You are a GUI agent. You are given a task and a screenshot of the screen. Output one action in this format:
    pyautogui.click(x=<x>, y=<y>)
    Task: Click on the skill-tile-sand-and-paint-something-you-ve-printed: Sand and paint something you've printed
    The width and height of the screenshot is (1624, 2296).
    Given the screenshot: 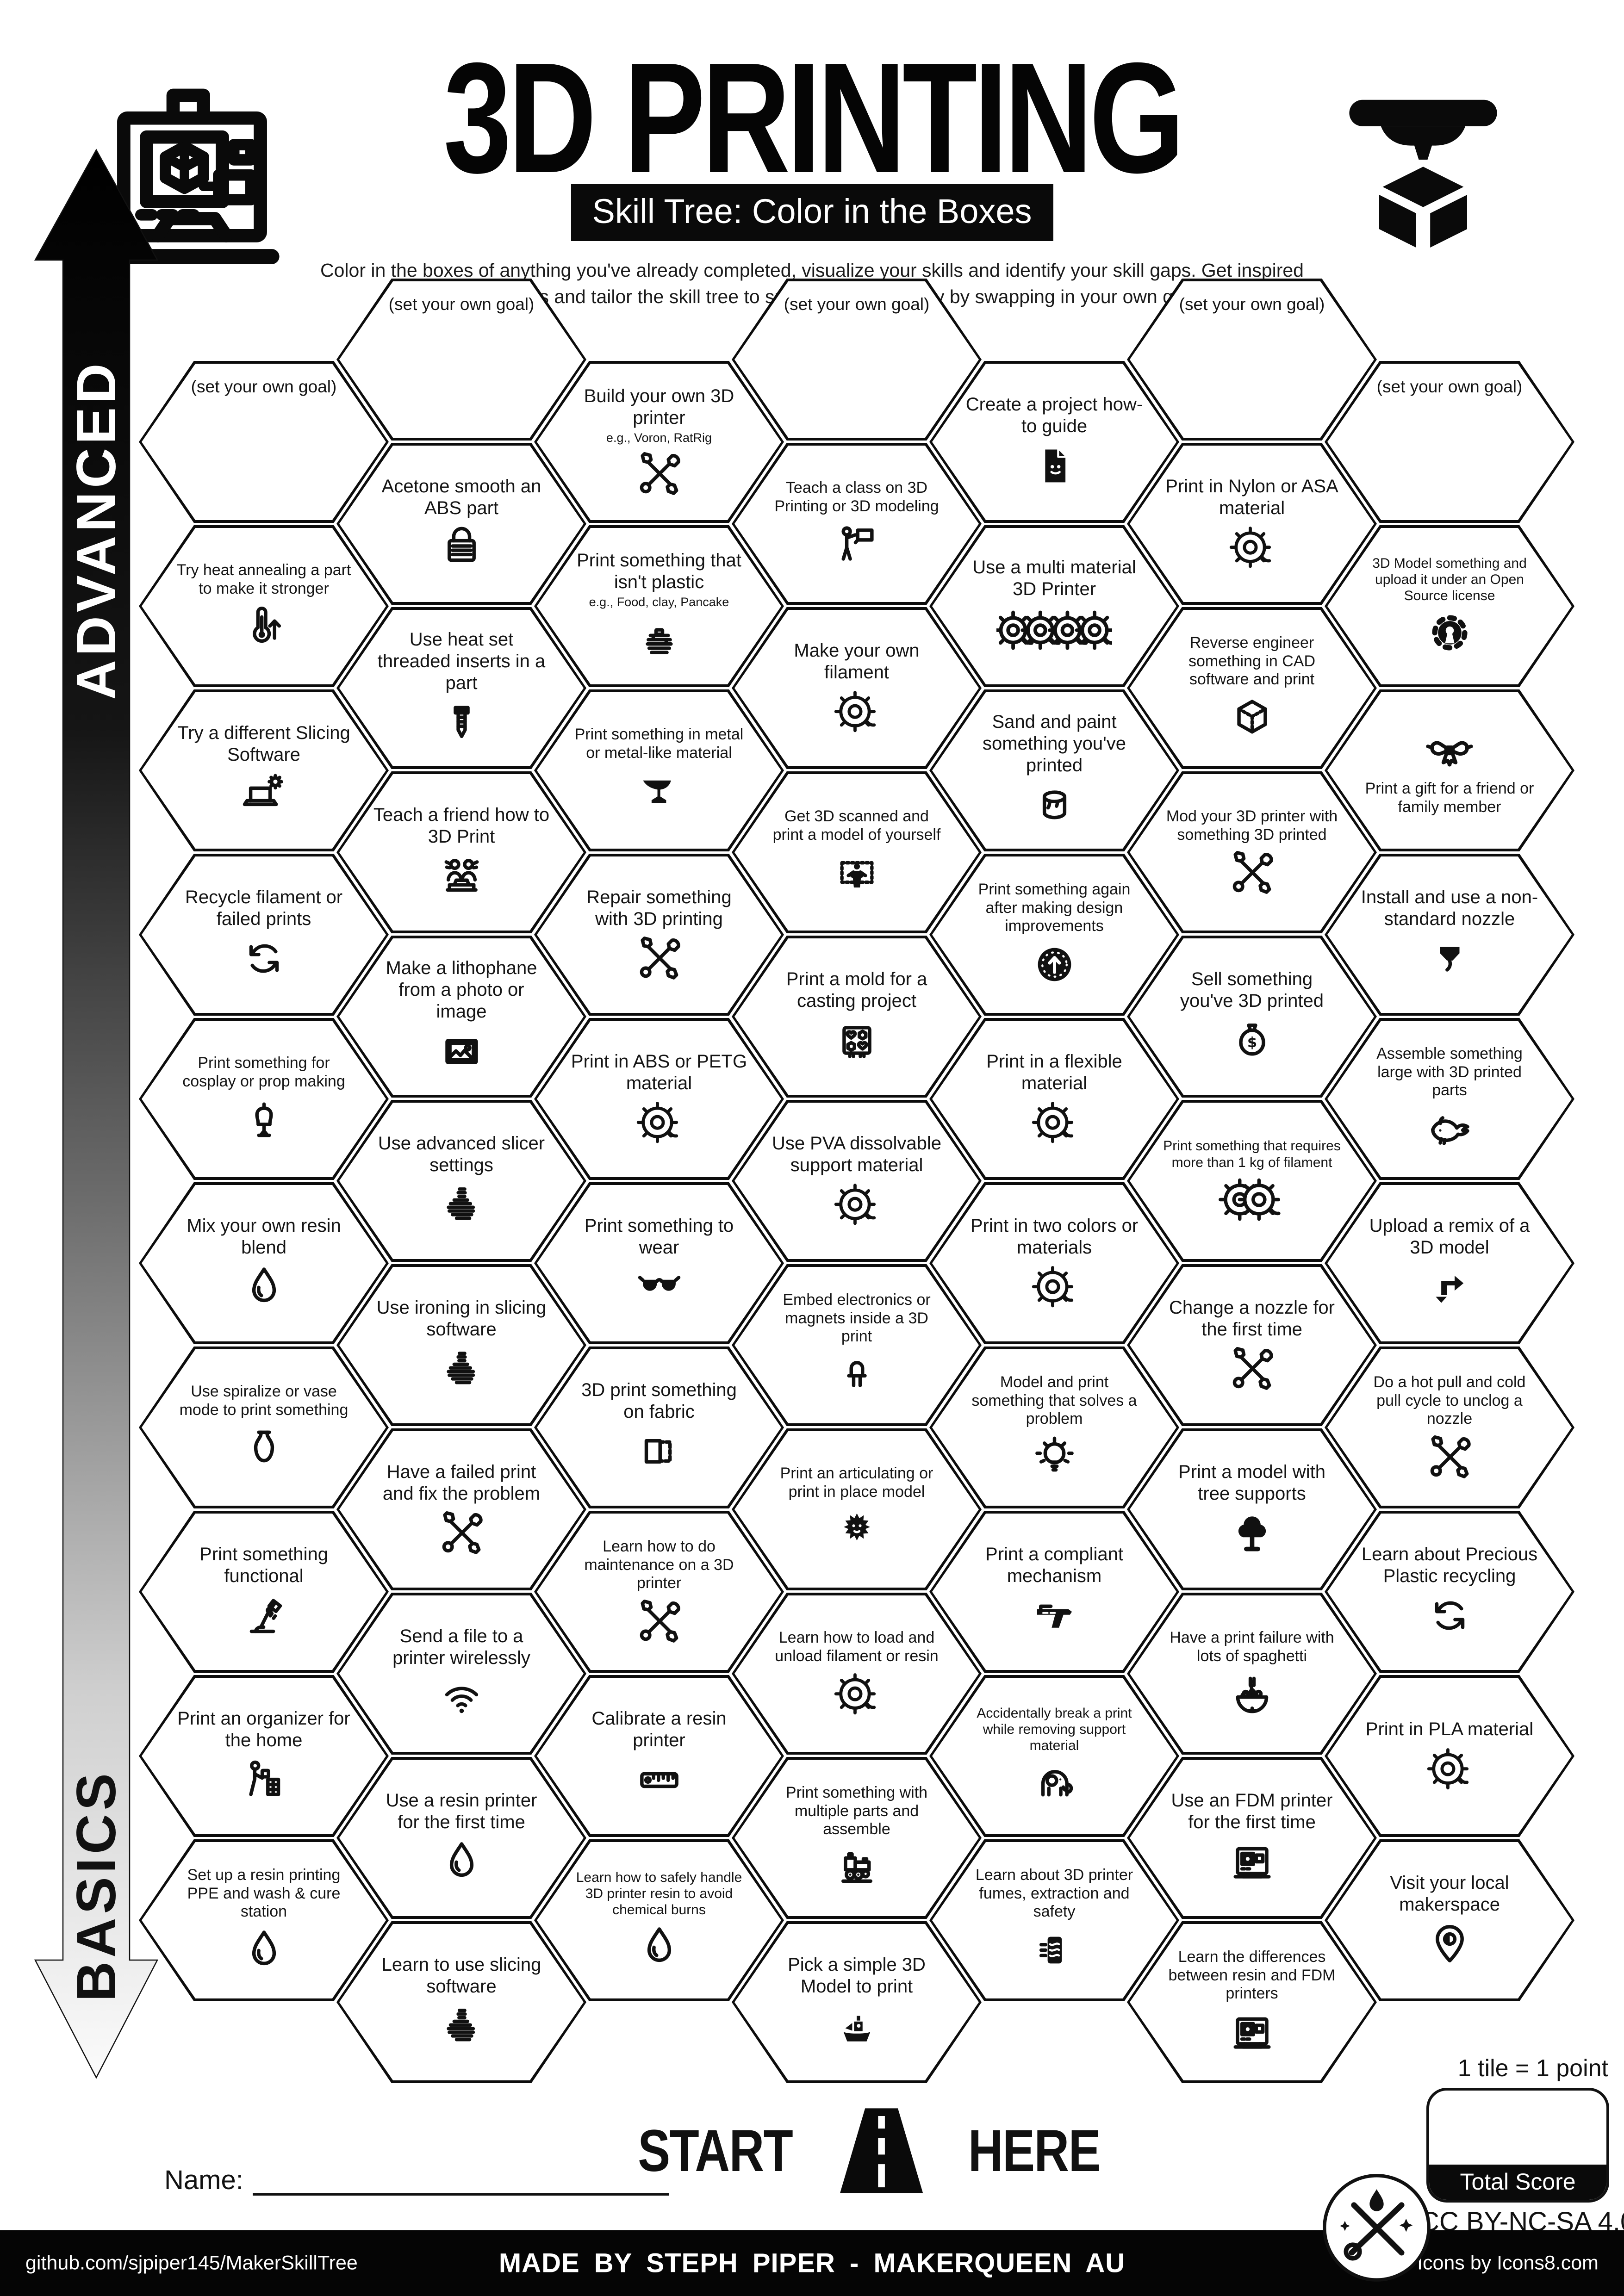 What is the action you would take?
    pyautogui.click(x=1054, y=770)
    